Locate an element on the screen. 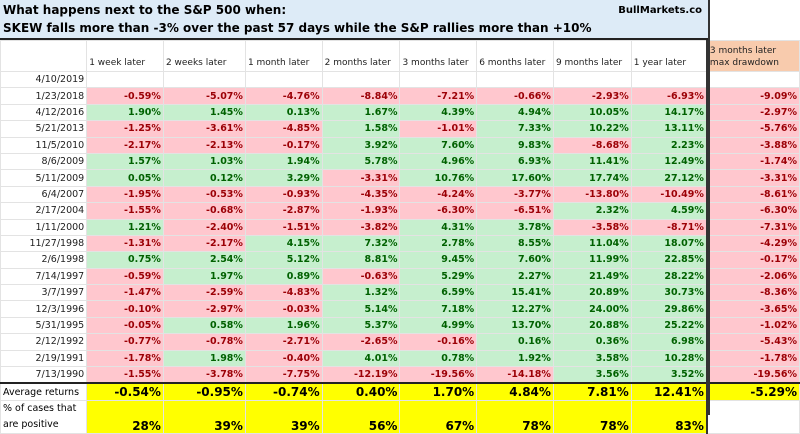 The image size is (800, 434). value-cell: 13.70% is located at coordinates (515, 325).